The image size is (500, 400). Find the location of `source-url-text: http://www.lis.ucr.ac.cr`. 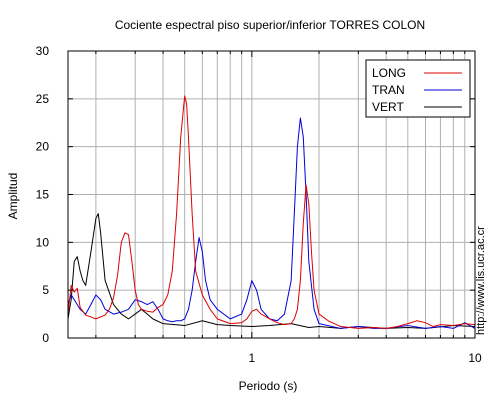

source-url-text: http://www.lis.ucr.ac.cr is located at coordinates (481, 280).